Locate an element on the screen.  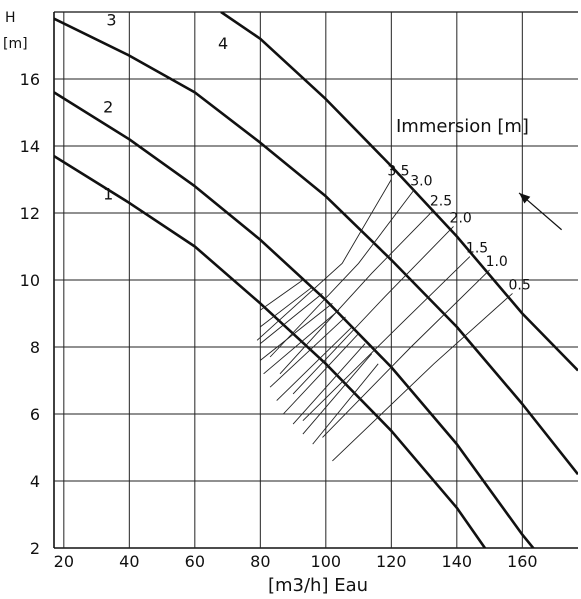
x-tick-label: 160 is located at coordinates (522, 561).